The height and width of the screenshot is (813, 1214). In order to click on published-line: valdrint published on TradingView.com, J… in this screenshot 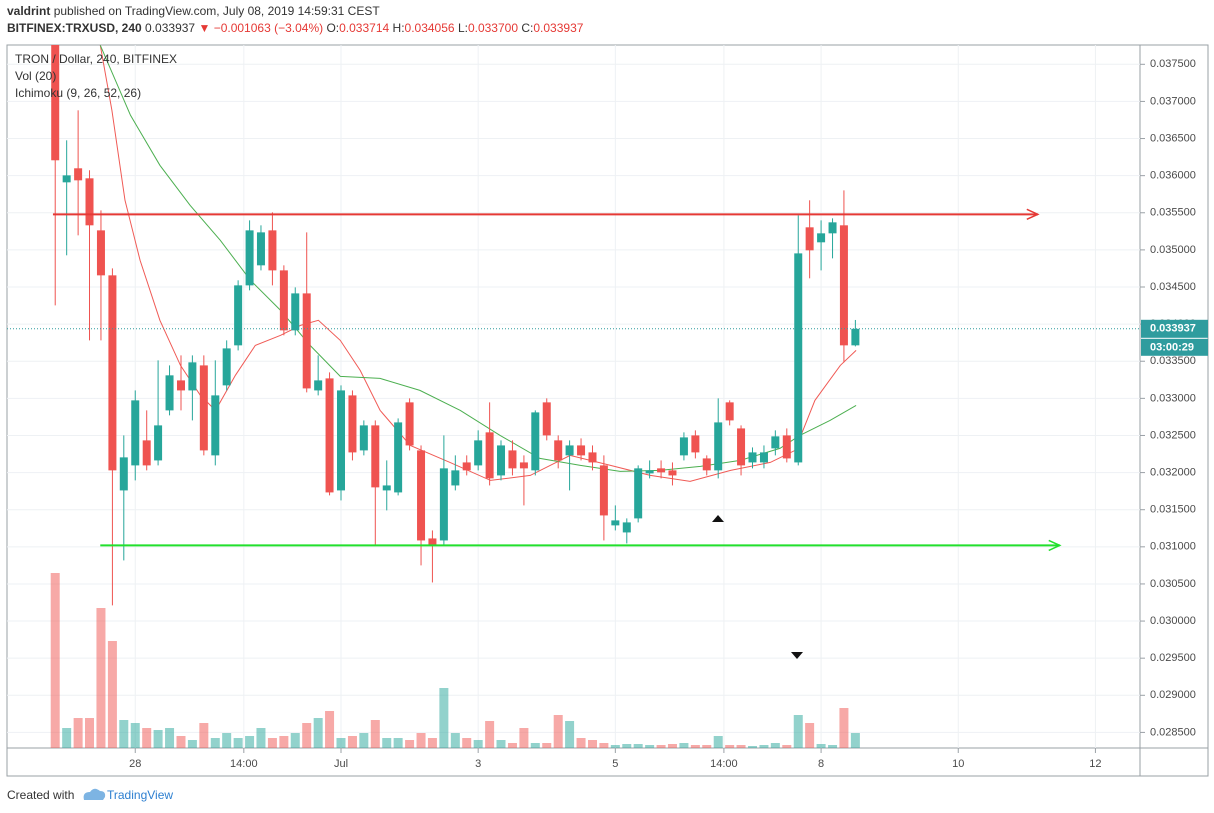, I will do `click(193, 11)`.